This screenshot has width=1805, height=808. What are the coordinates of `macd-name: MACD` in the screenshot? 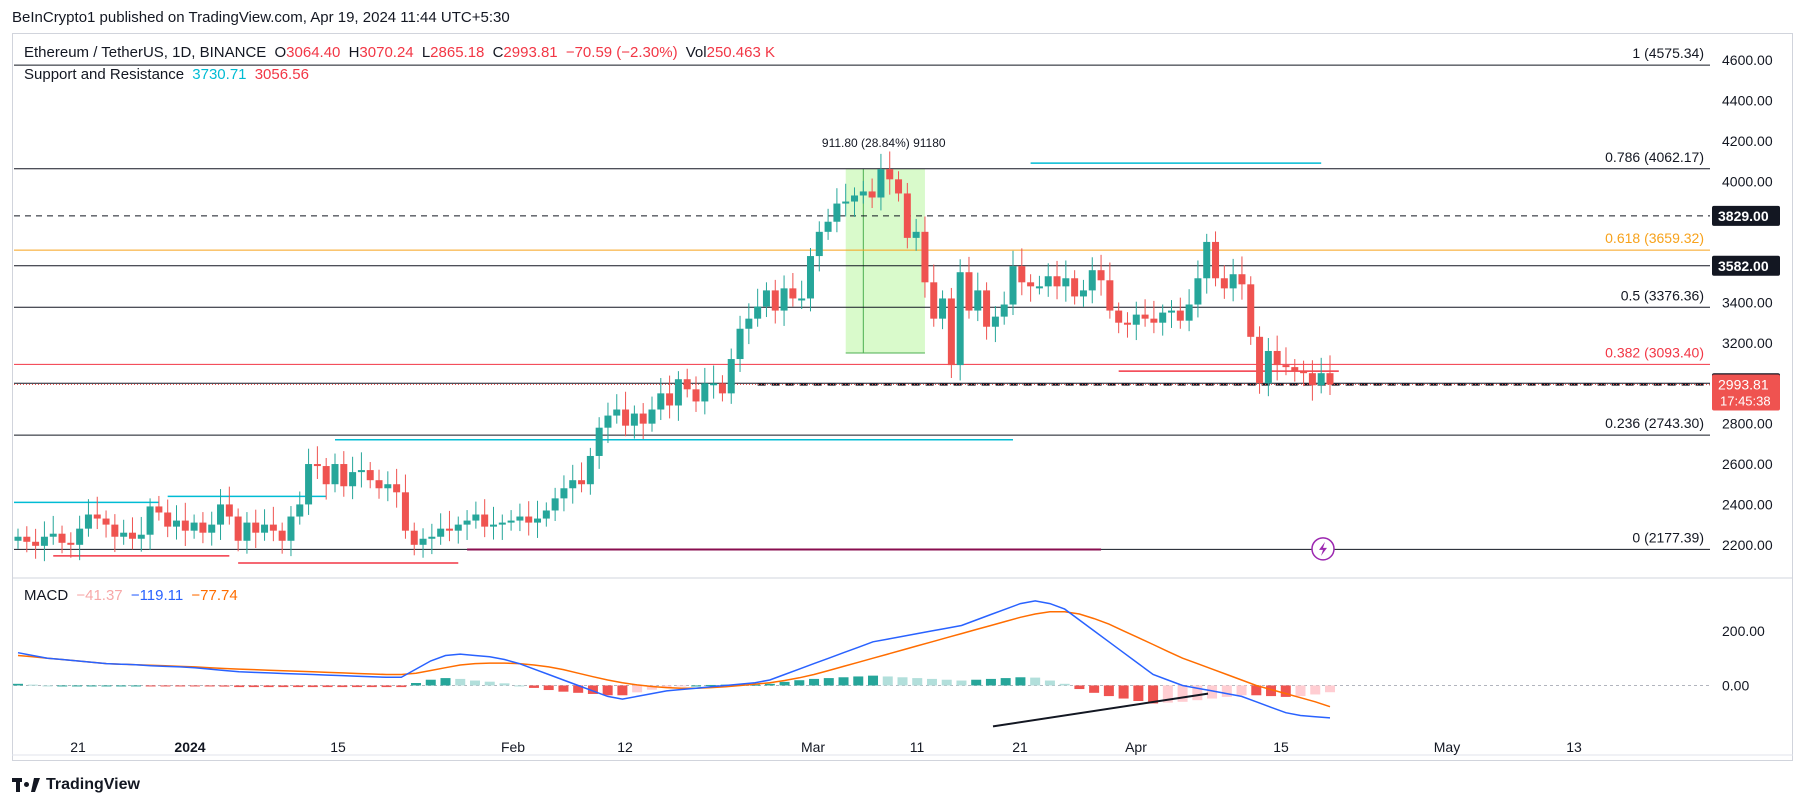 It's located at (46, 595).